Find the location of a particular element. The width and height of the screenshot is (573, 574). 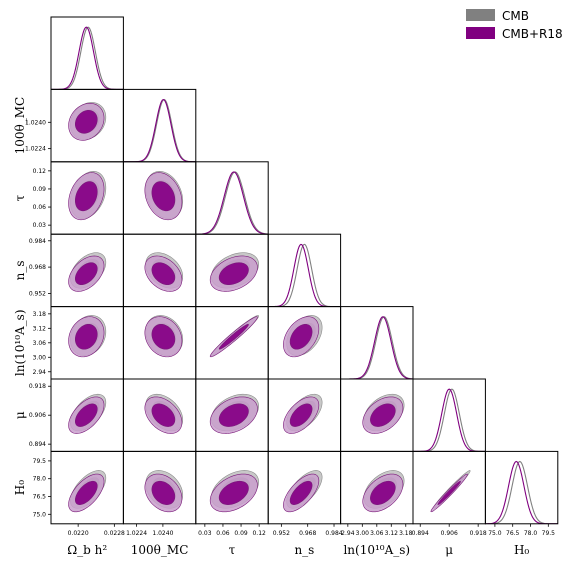

xaxis-label-3: n_s is located at coordinates (304, 550).